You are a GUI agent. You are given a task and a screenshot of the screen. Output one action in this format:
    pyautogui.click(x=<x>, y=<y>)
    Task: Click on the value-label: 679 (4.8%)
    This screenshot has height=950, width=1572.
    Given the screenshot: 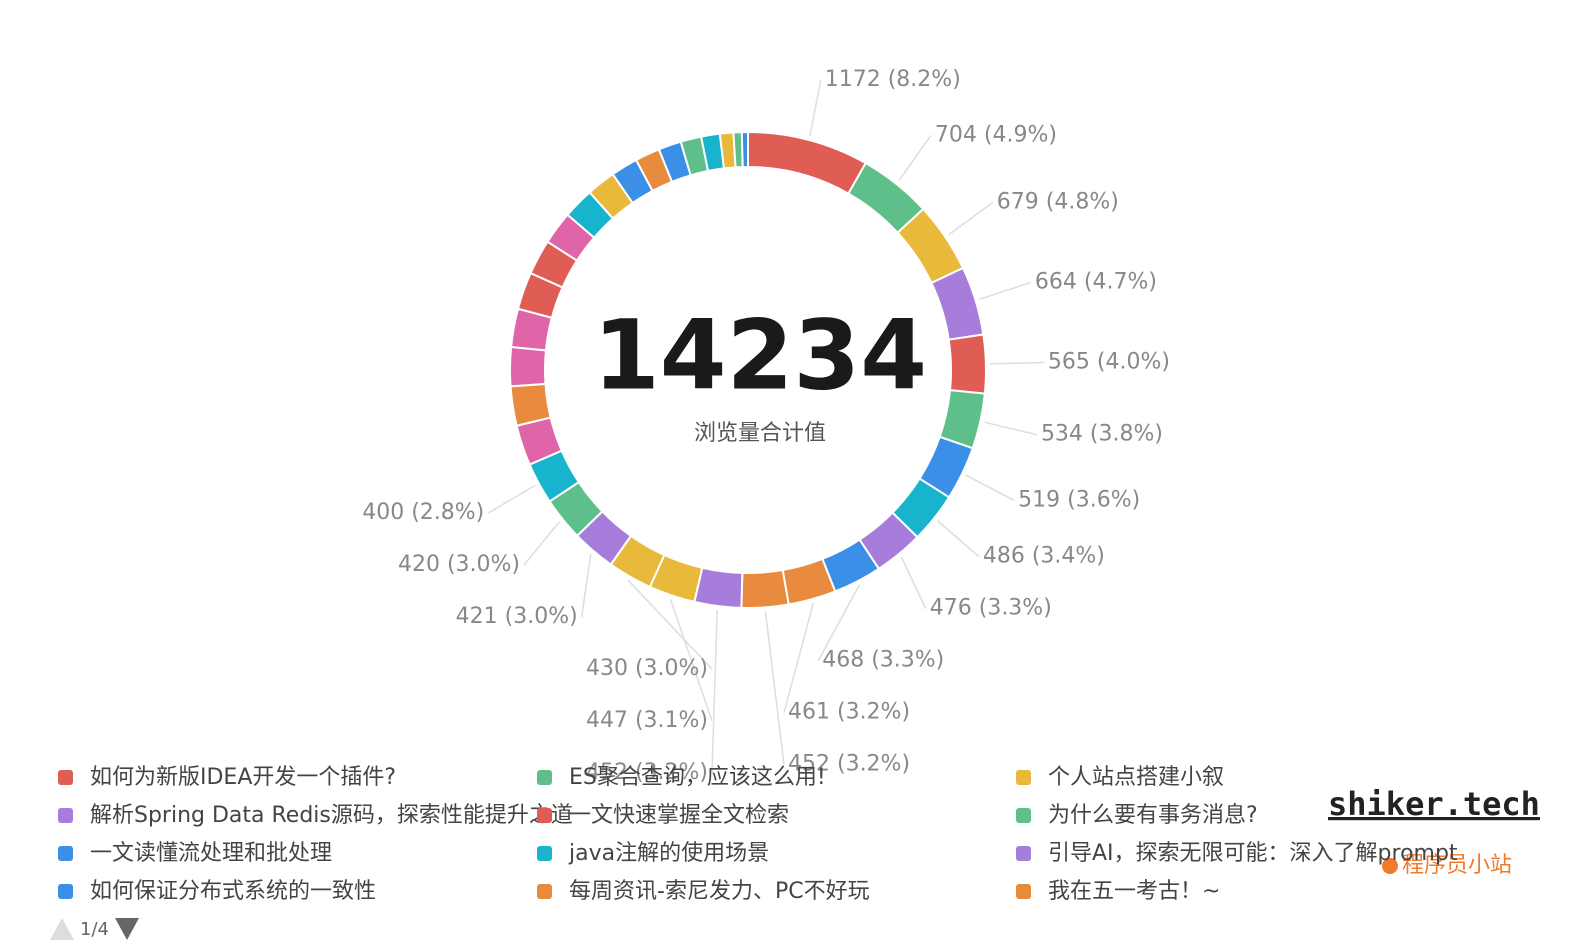 What is the action you would take?
    pyautogui.click(x=1058, y=201)
    